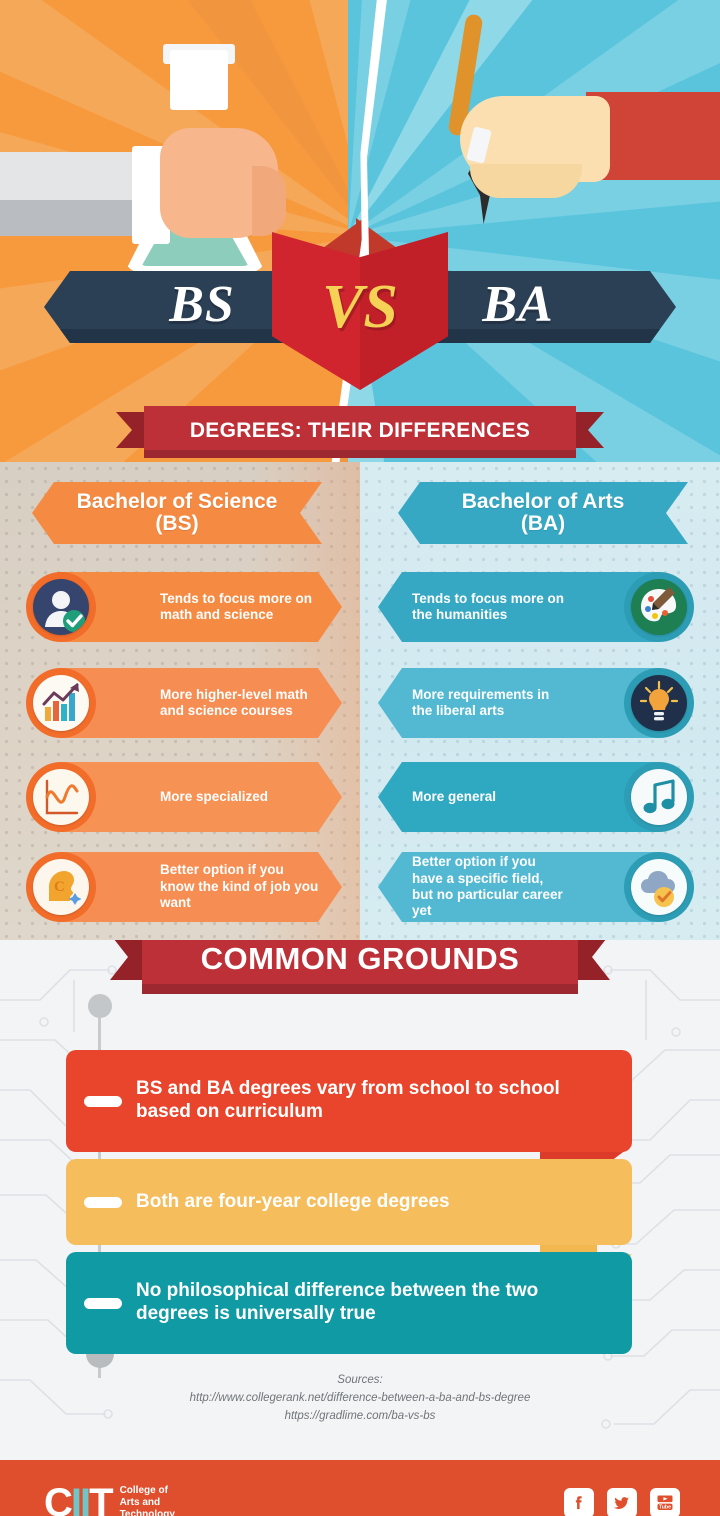  I want to click on ba-row-1-arrow: Tends to focus more on the humanities, so click(519, 607).